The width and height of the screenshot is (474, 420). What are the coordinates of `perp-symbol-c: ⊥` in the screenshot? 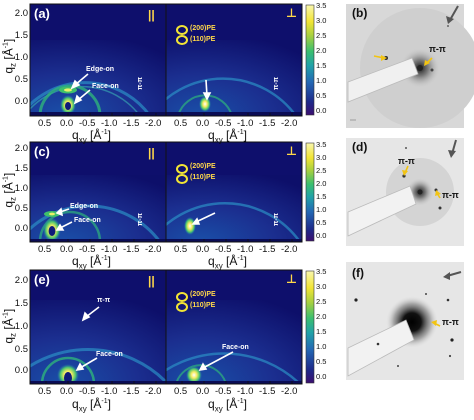 It's located at (291, 151).